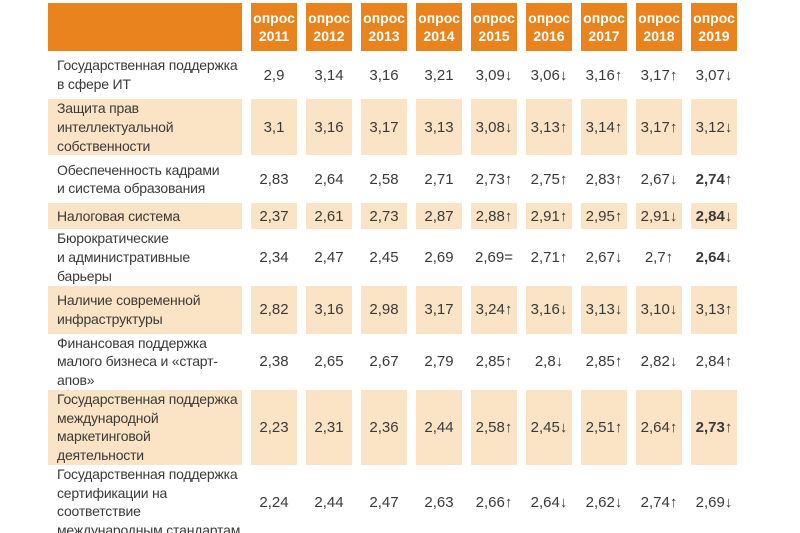 The width and height of the screenshot is (800, 533). What do you see at coordinates (714, 27) in the screenshot?
I see `column-header-2019: опрос 2019` at bounding box center [714, 27].